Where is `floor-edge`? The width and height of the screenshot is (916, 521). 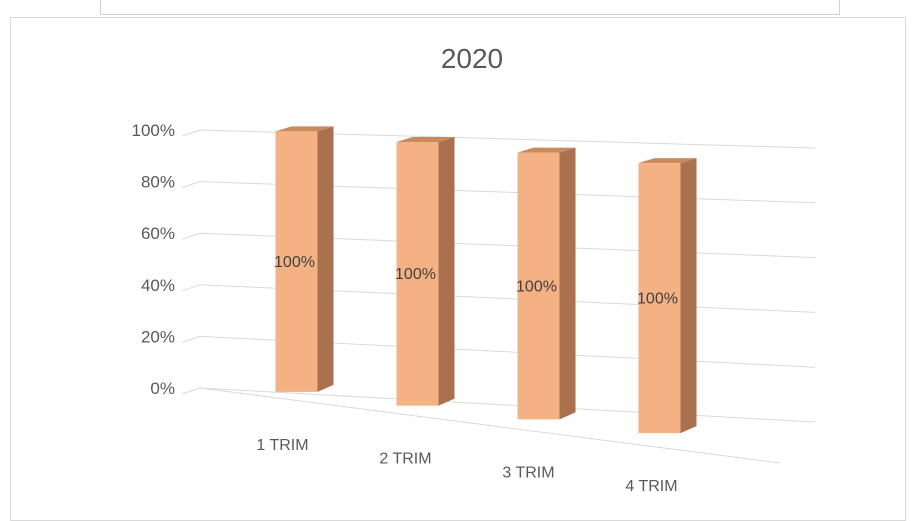 floor-edge is located at coordinates (490, 425).